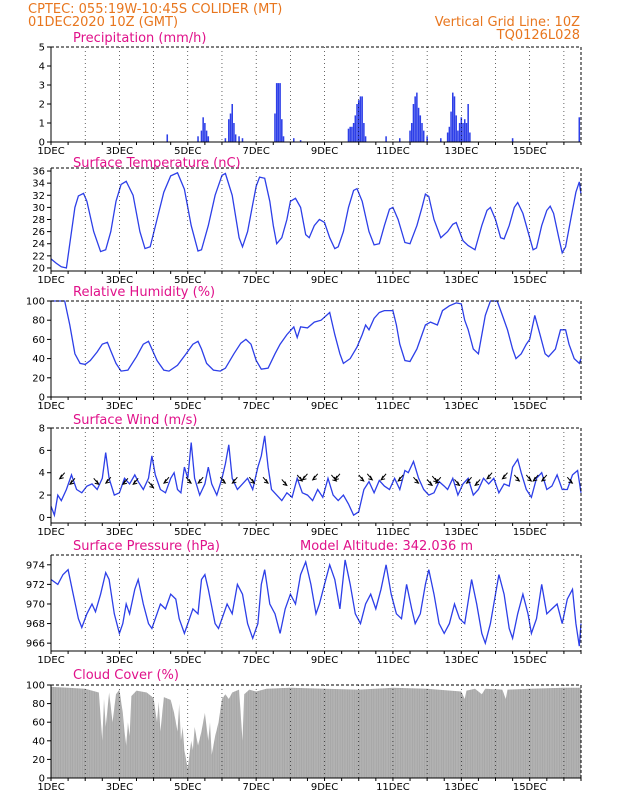 The height and width of the screenshot is (800, 618). Describe the element at coordinates (126, 675) in the screenshot. I see `panel-title: Cloud Cover (%)` at that location.